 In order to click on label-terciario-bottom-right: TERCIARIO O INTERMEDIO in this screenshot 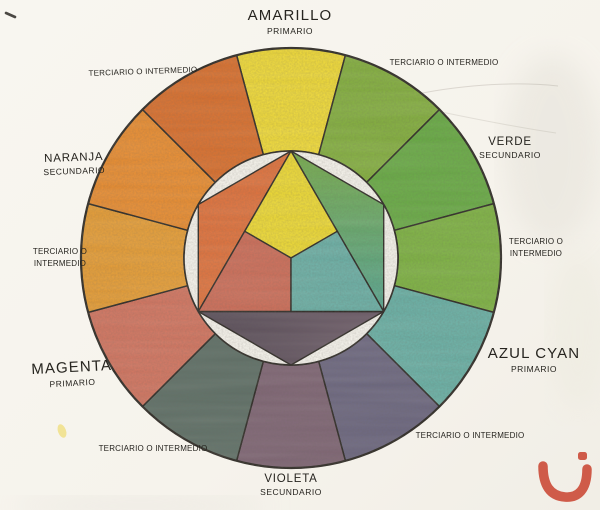, I will do `click(470, 436)`.